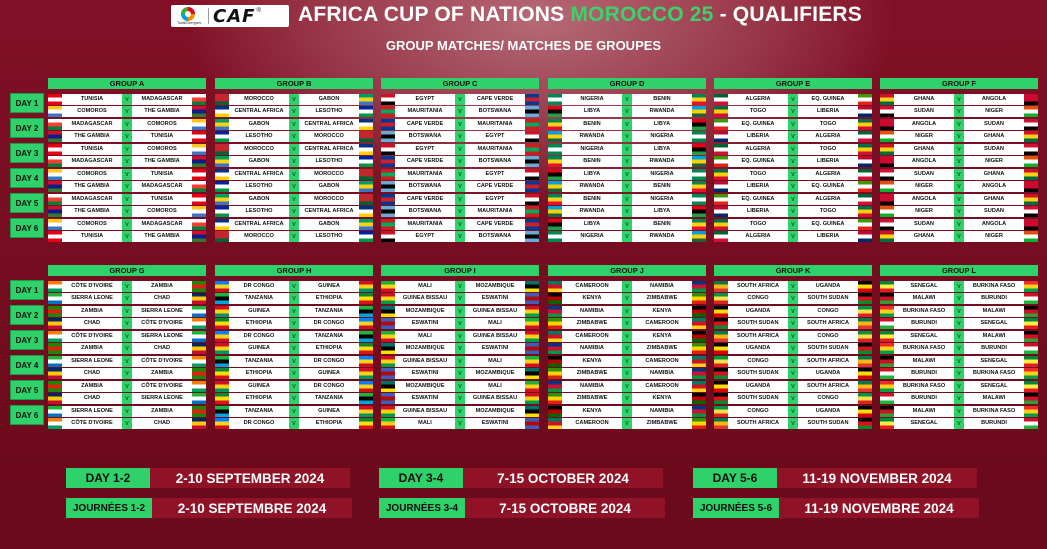  I want to click on away-team: RWANDA, so click(662, 236).